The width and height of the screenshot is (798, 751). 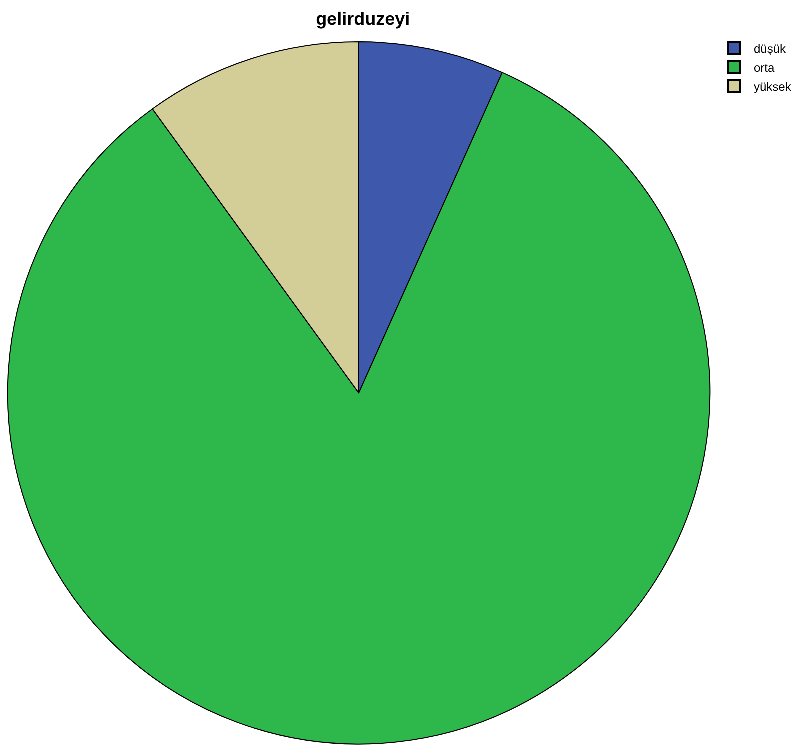 What do you see at coordinates (773, 87) in the screenshot?
I see `legend-label: yüksek` at bounding box center [773, 87].